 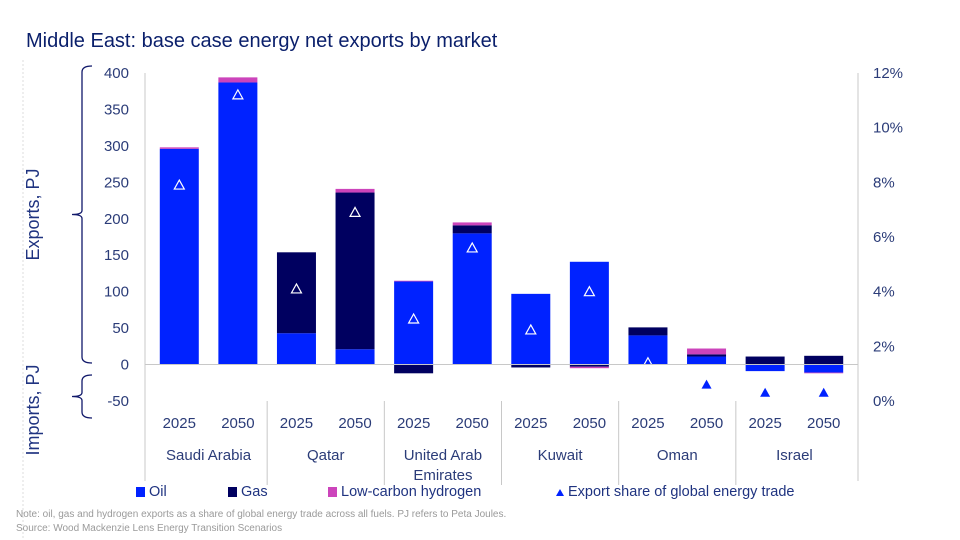 What do you see at coordinates (33, 214) in the screenshot?
I see `y-axis-label-exports: Exports, PJ` at bounding box center [33, 214].